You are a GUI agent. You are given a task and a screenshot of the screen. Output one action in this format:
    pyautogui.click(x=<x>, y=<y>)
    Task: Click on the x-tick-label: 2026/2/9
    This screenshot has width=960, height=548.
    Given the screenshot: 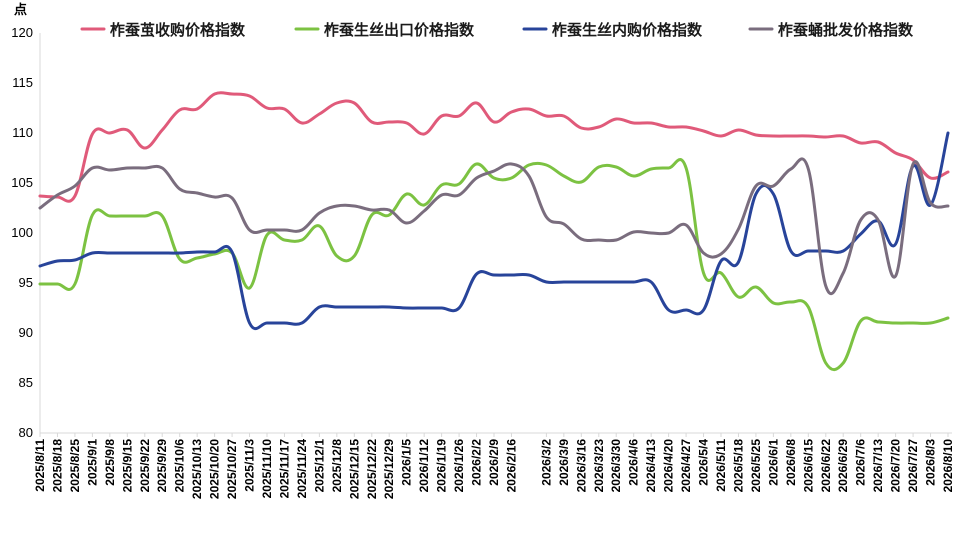 What is the action you would take?
    pyautogui.click(x=494, y=462)
    